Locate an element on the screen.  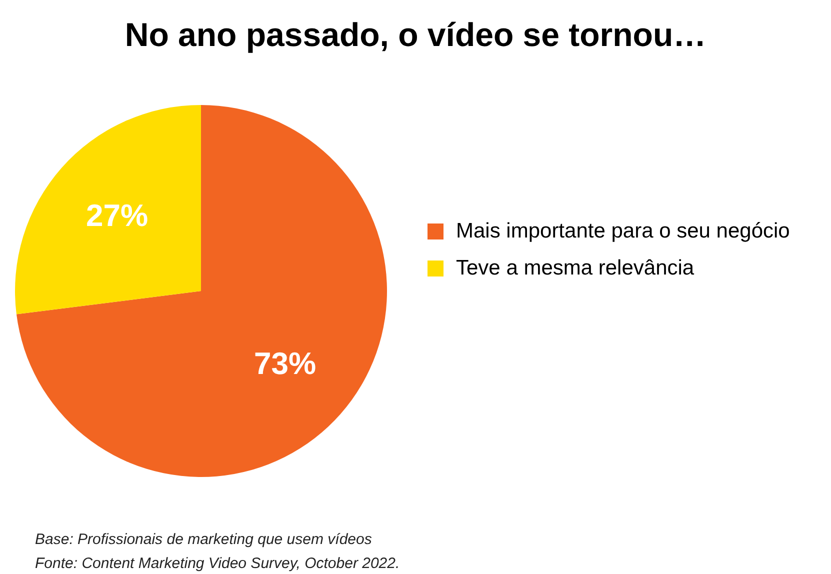
data-label: 73% is located at coordinates (285, 364).